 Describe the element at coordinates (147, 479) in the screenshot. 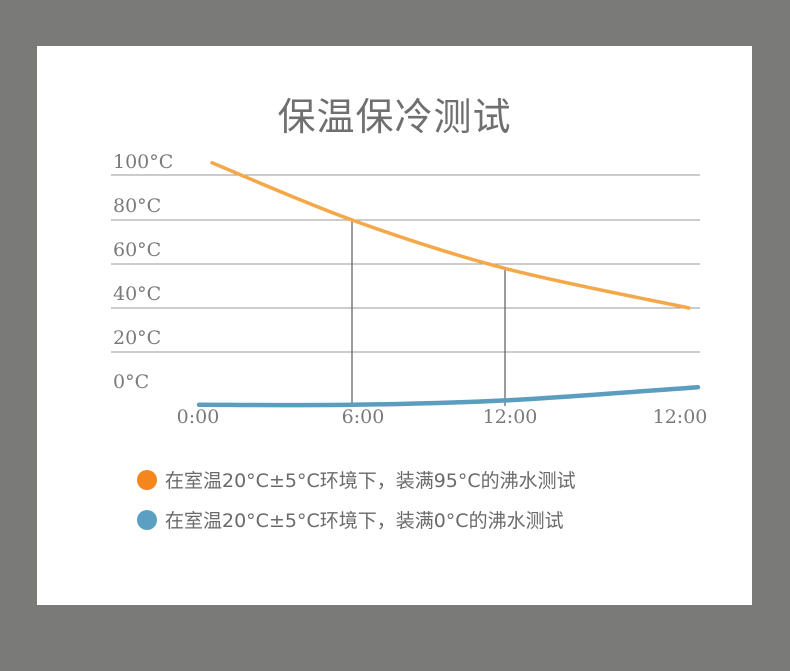

I see `legend-dot-orange` at that location.